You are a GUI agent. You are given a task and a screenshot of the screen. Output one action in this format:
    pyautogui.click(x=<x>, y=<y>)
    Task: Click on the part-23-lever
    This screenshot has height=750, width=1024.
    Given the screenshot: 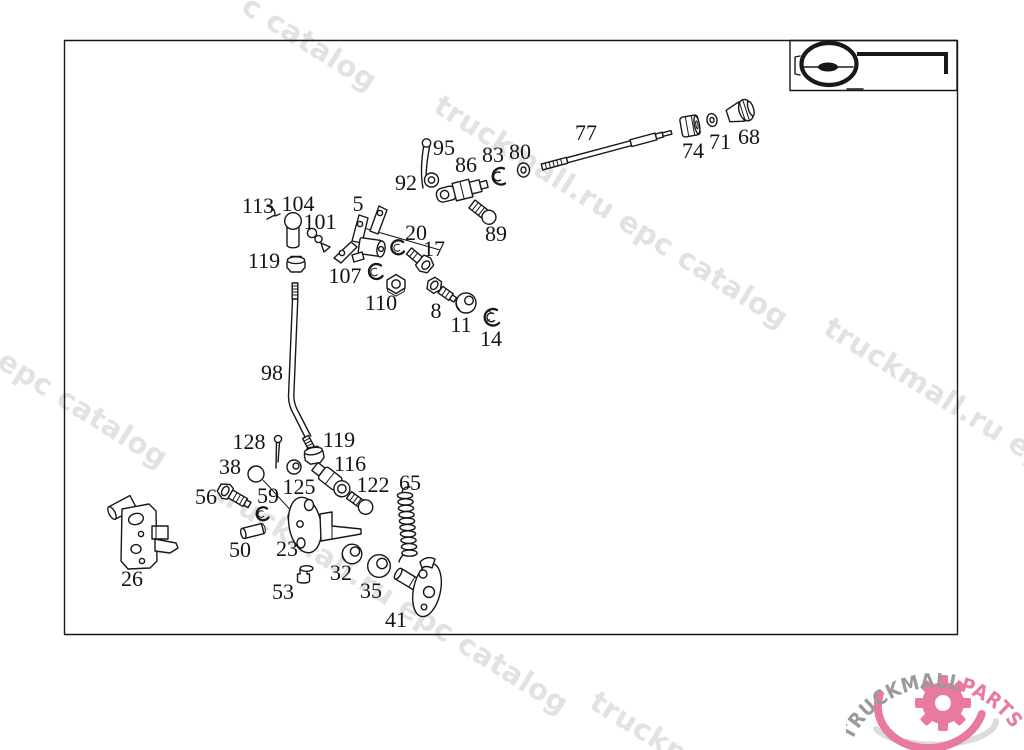 What is the action you would take?
    pyautogui.click(x=324, y=525)
    